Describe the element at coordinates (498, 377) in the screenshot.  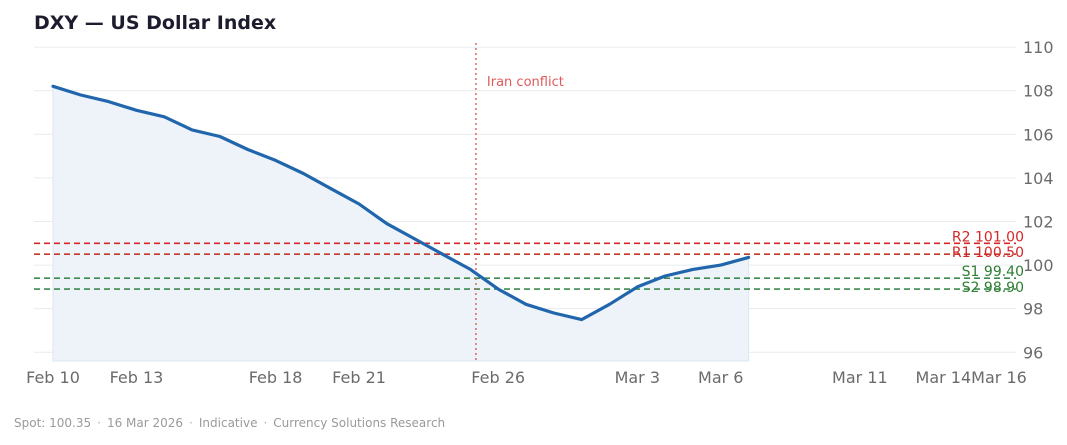
I see `x-tick-label: Feb 26` at that location.